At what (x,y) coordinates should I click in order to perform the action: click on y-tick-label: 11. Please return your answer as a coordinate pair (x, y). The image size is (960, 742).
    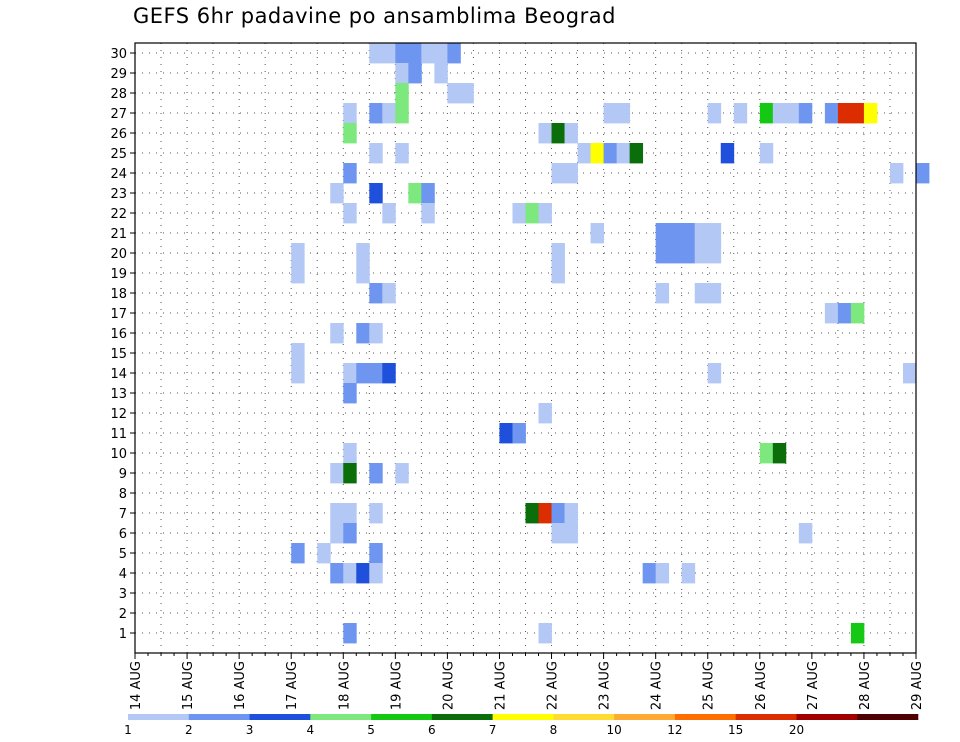
    Looking at the image, I should click on (118, 434).